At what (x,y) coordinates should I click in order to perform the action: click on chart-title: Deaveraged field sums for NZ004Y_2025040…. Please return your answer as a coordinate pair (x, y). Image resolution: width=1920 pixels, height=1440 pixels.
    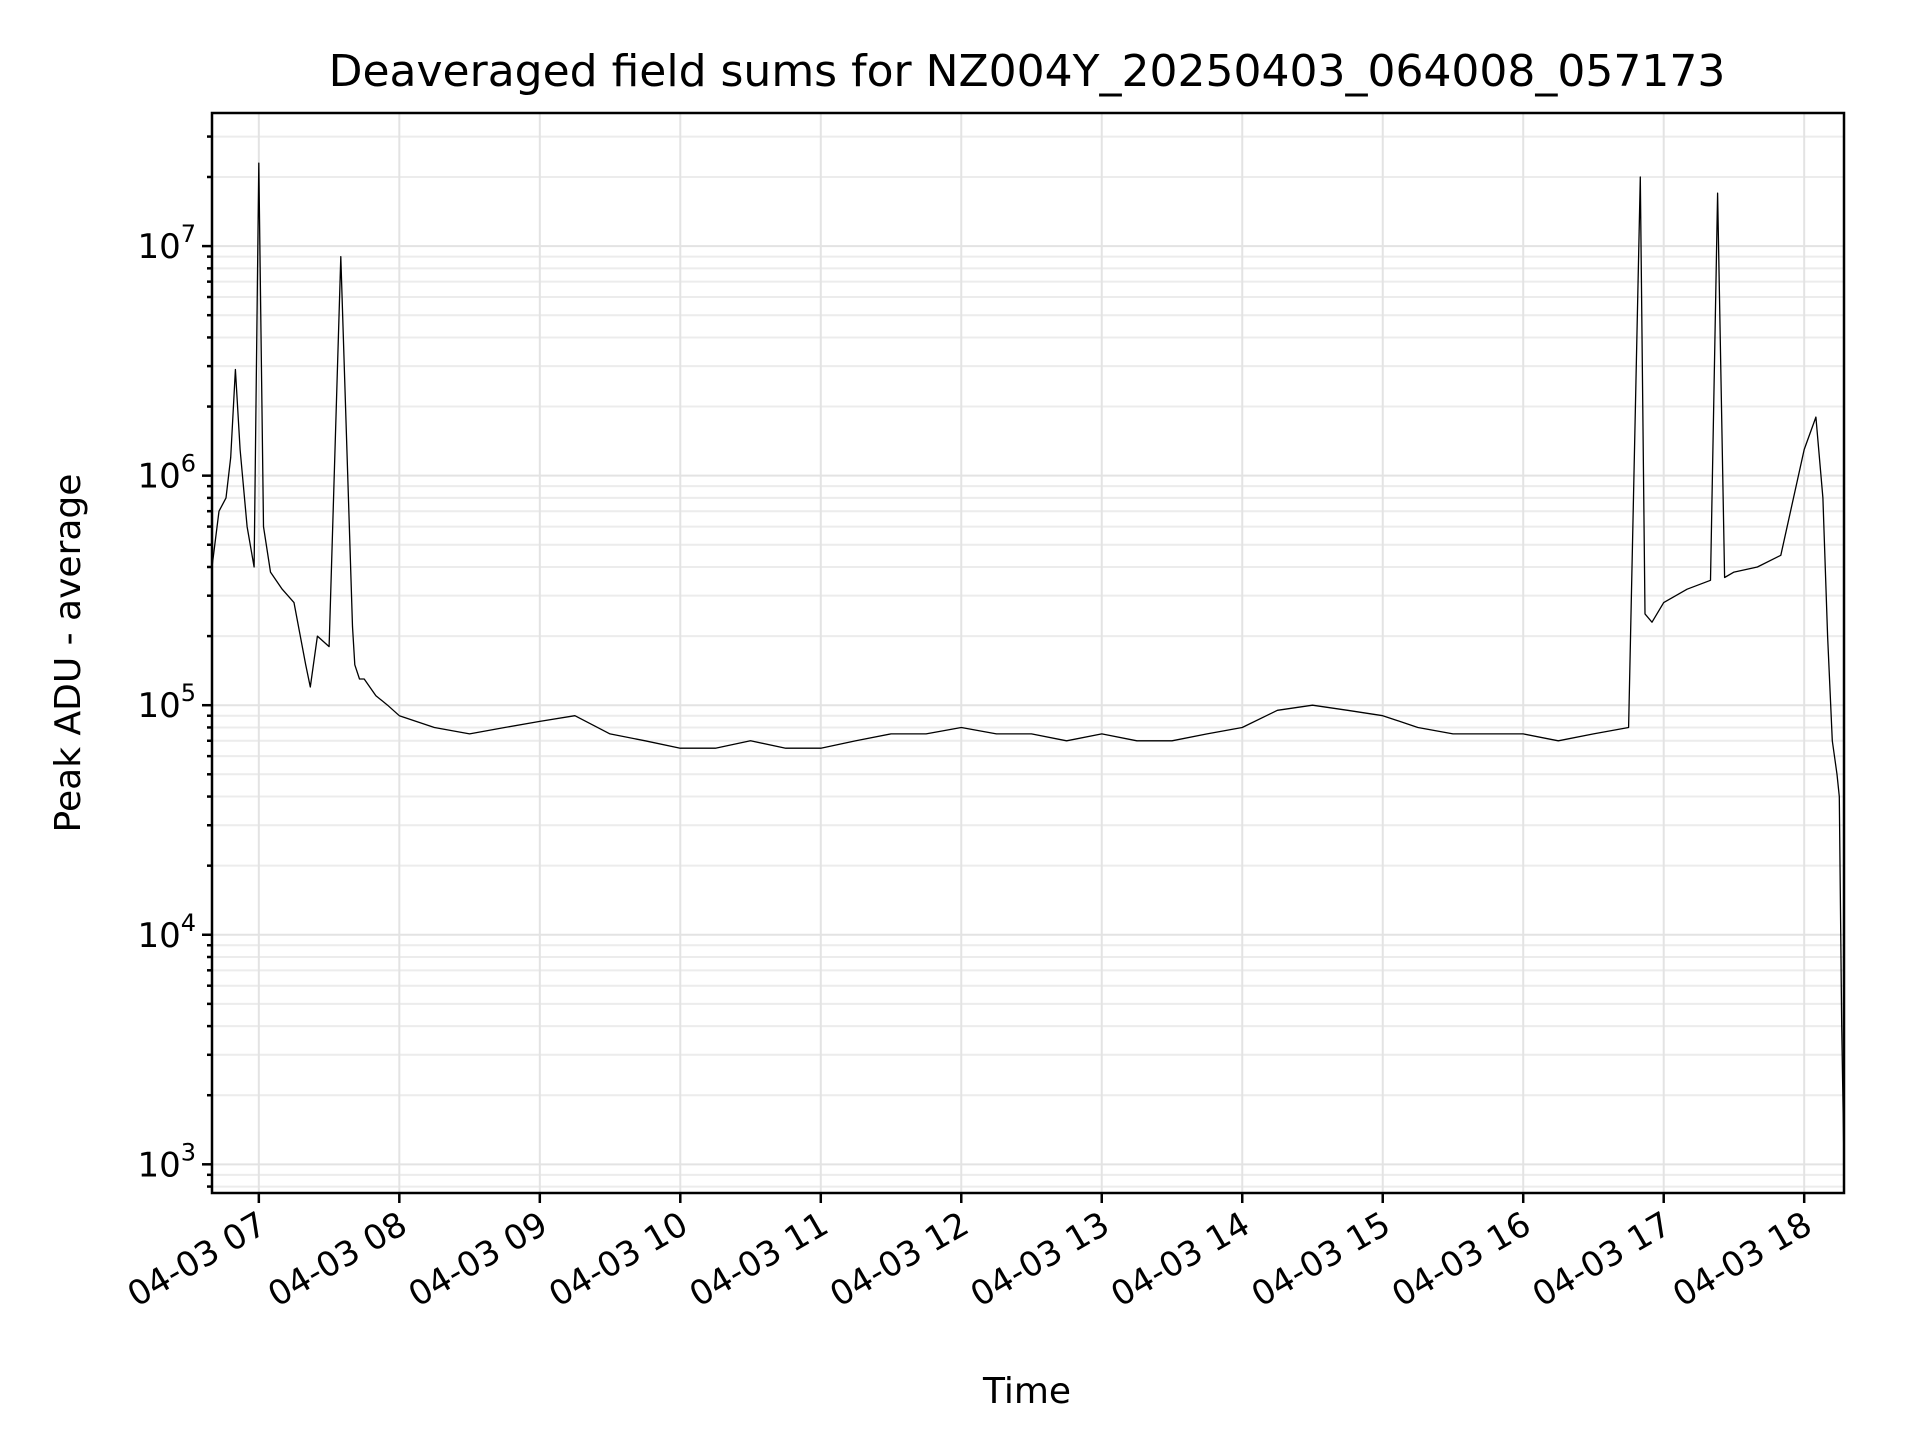
    Looking at the image, I should click on (1027, 71).